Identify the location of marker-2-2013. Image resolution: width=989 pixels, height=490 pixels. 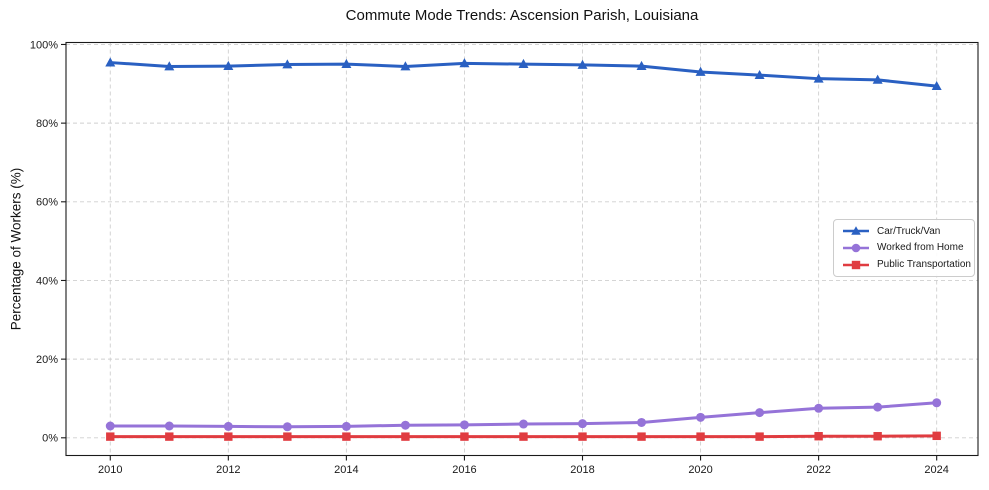
(287, 436).